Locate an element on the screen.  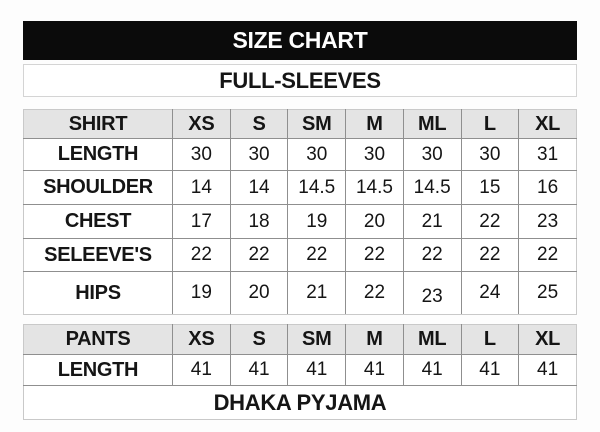
row-label-chest: CHEST is located at coordinates (98, 221).